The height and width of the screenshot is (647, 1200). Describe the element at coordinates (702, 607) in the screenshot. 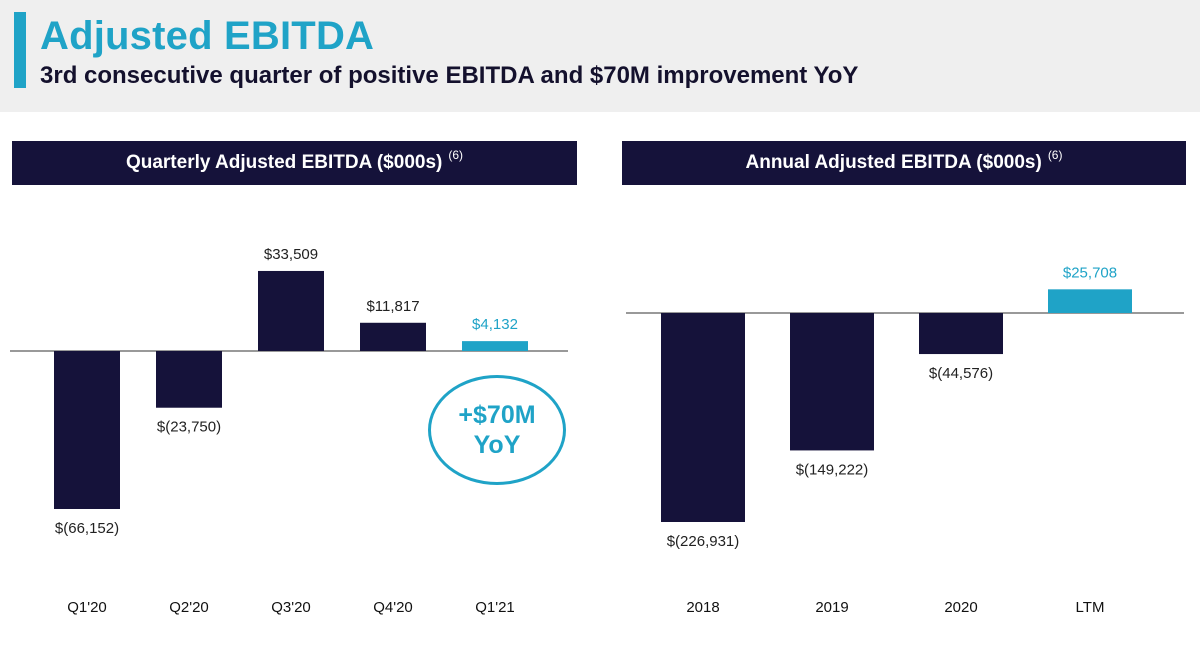

I see `annual-category-label-0: 2018` at that location.